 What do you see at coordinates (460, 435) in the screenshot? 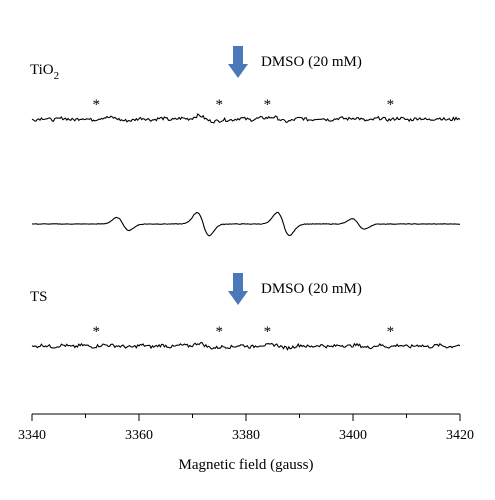
I see `x-tick-label: 3420` at bounding box center [460, 435].